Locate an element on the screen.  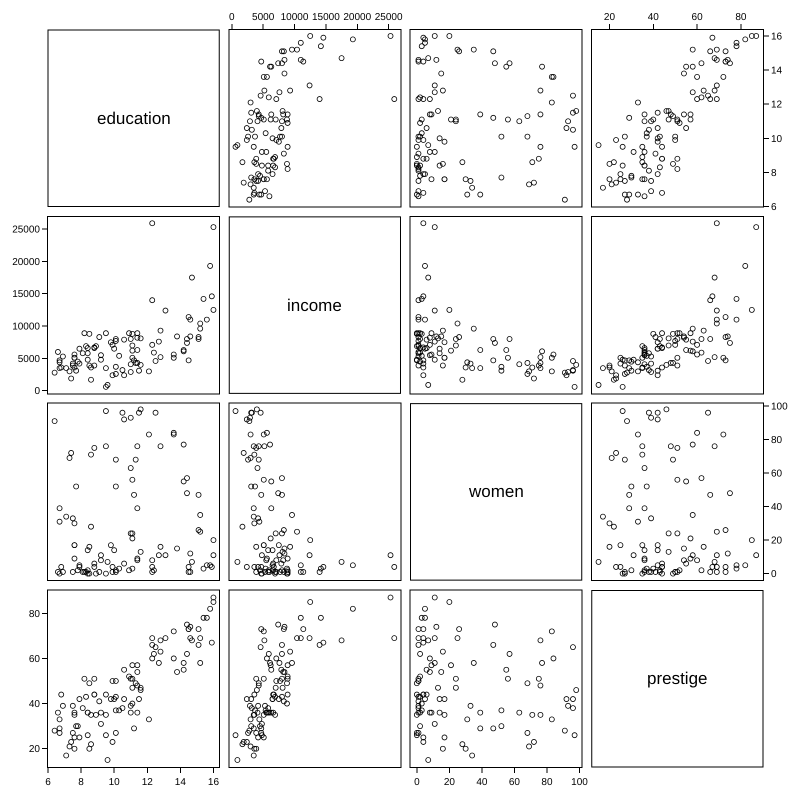
y-tick-label: 20000 is located at coordinates (26, 262).